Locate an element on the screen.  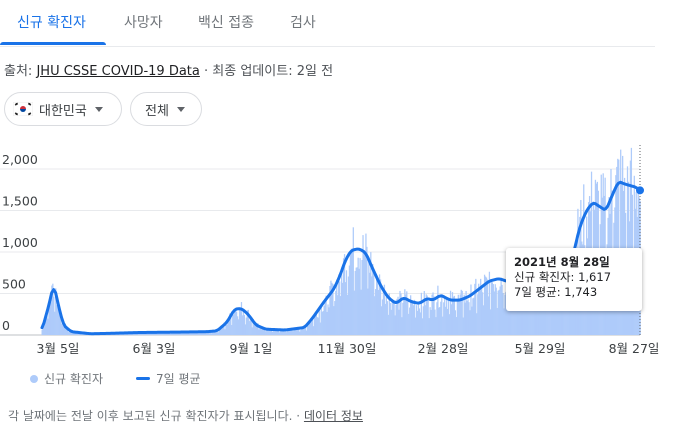
source-link: JHU CSSE COVID-19 Data is located at coordinates (118, 71).